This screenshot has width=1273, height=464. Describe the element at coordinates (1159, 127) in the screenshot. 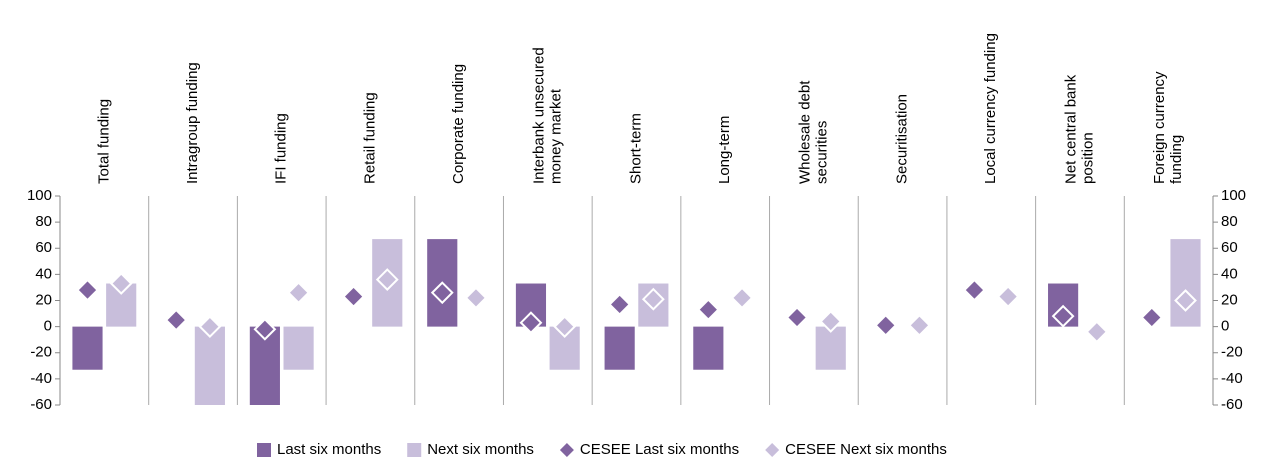

I see `x-tick-label: Foreign currency` at that location.